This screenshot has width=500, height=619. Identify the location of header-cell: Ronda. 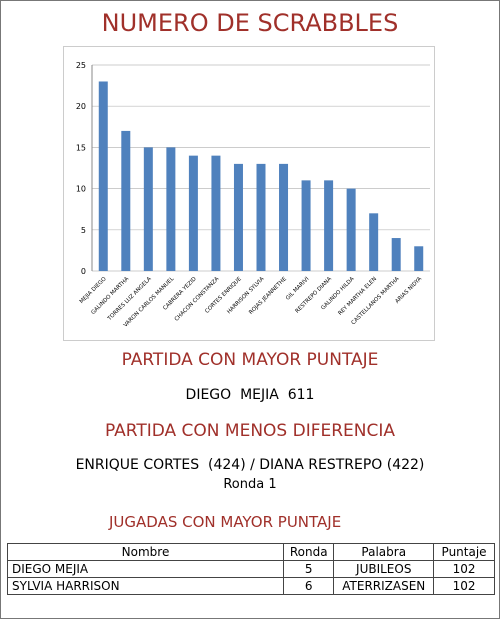
(309, 552).